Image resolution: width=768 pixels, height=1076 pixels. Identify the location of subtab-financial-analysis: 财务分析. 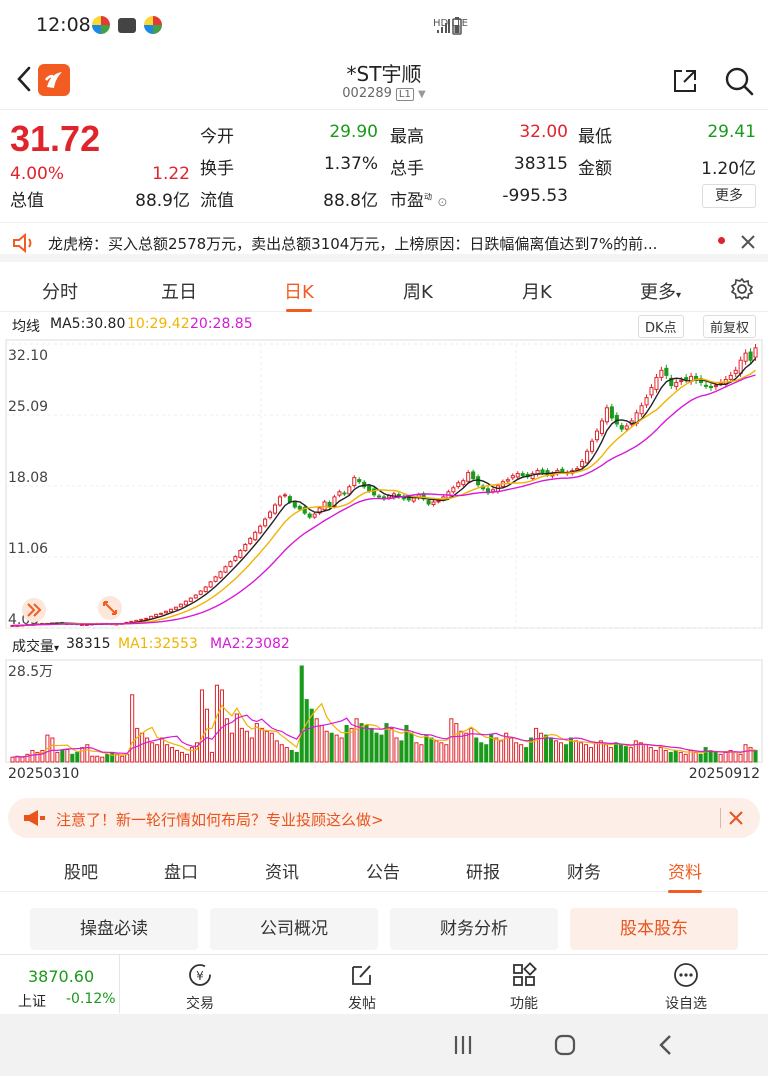
(474, 929).